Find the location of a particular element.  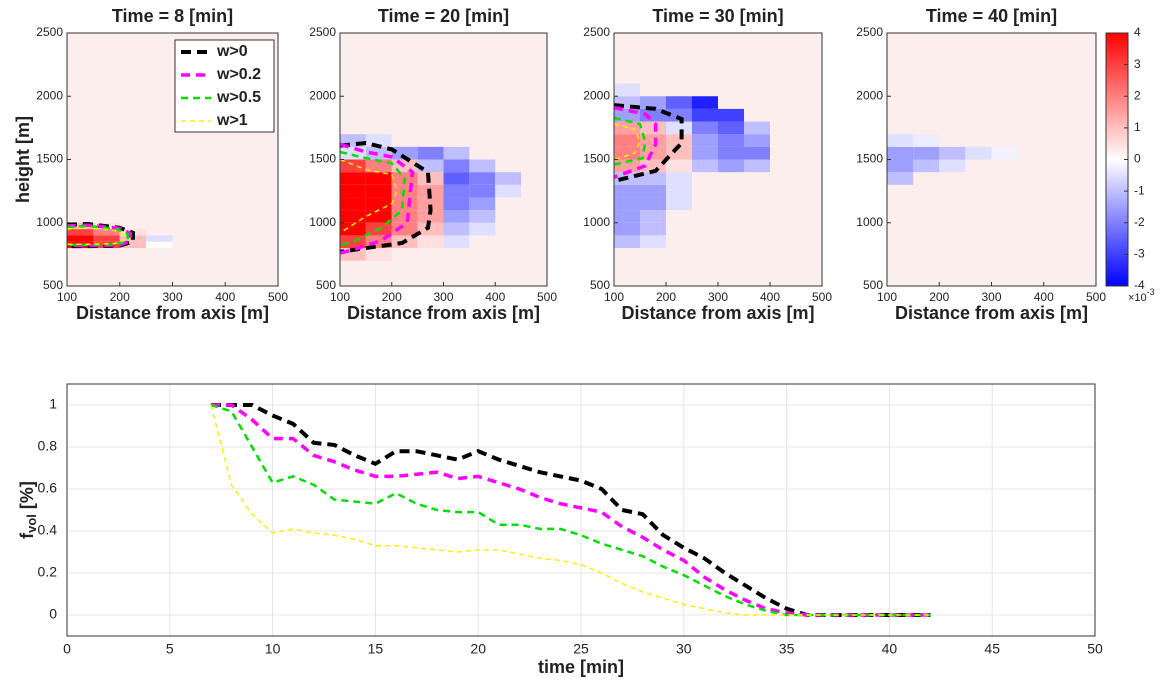

x-tick-label: 5 is located at coordinates (170, 649).